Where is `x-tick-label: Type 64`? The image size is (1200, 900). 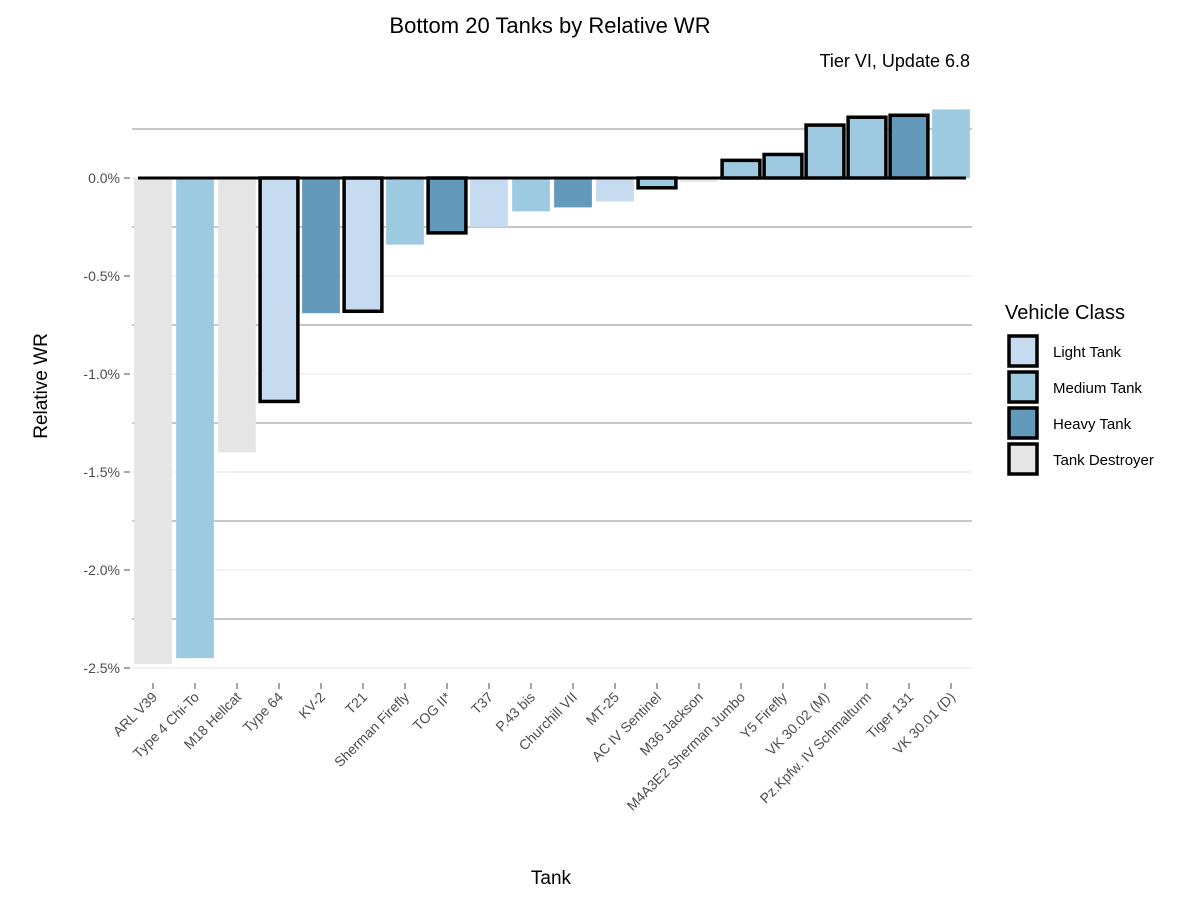
x-tick-label: Type 64 is located at coordinates (263, 712).